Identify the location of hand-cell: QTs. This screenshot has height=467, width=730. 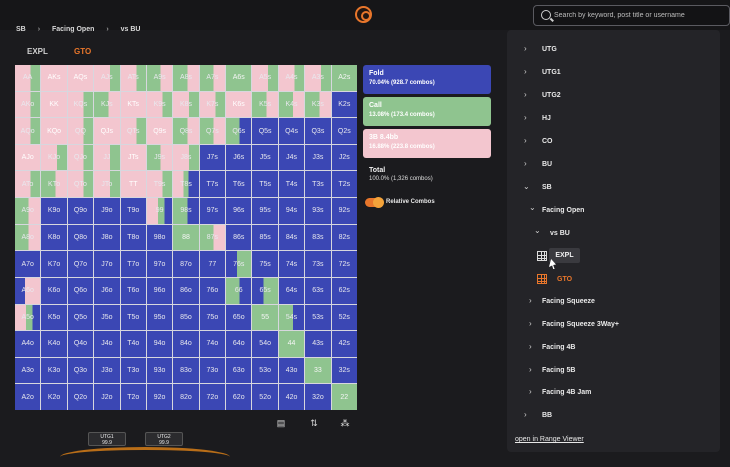
(133, 131).